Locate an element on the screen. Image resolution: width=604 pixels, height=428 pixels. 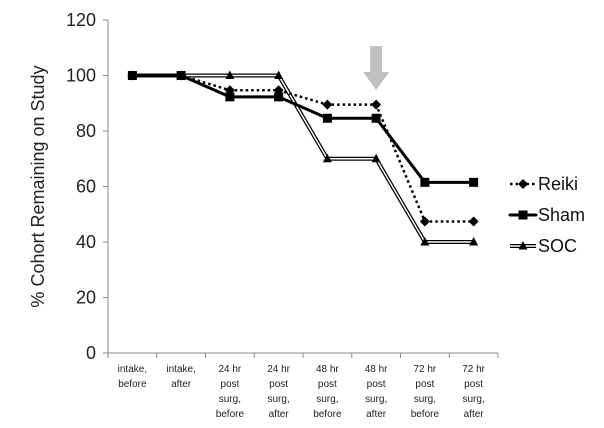
y-ticks: 0 20 40 60 80 100 120 is located at coordinates (87, 186).